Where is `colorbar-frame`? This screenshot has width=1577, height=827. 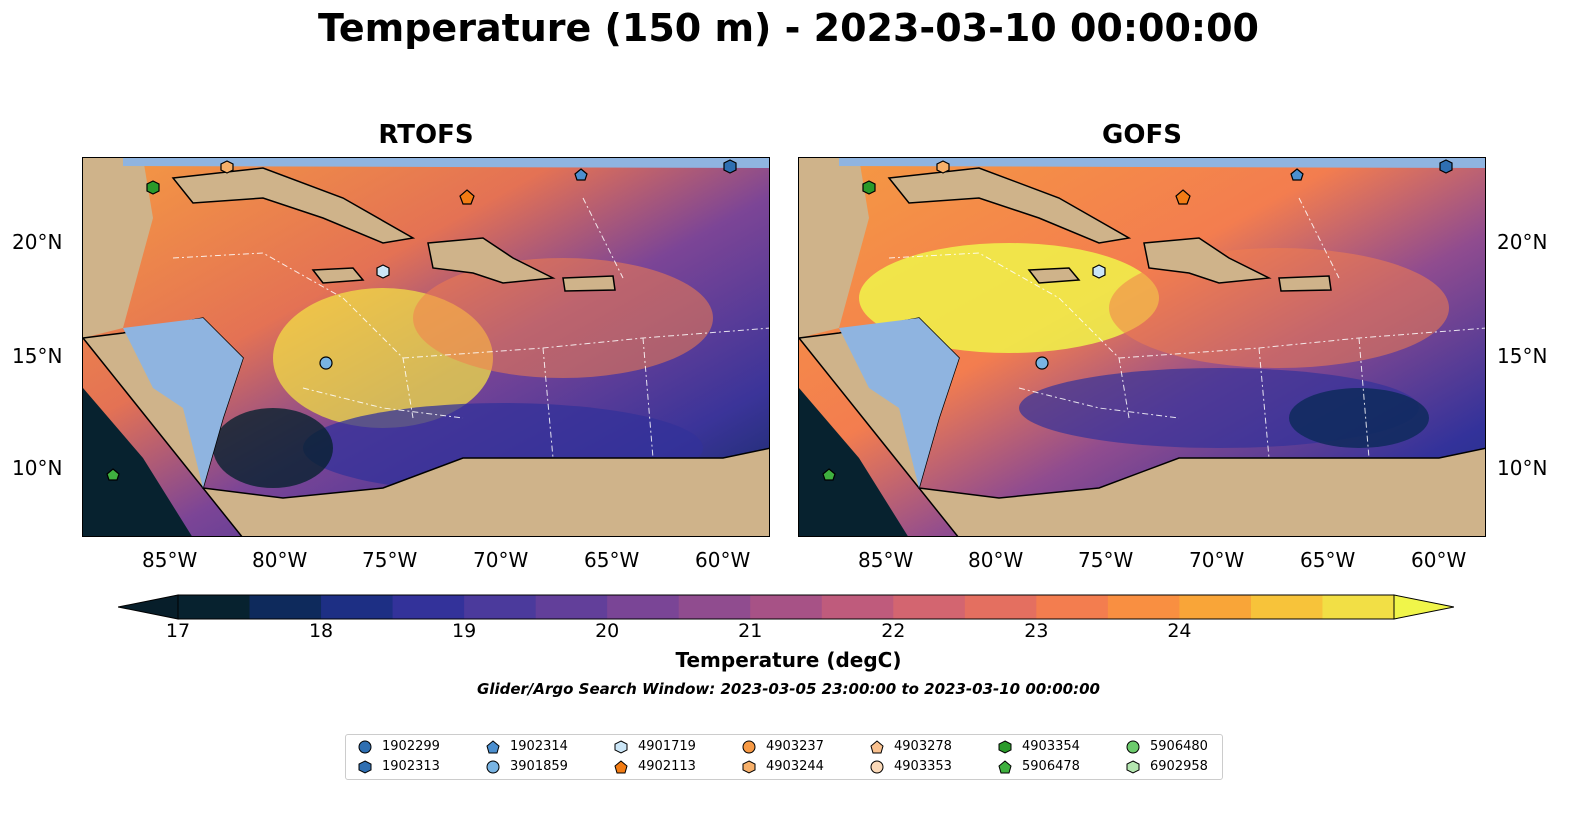
colorbar-frame is located at coordinates (786, 607).